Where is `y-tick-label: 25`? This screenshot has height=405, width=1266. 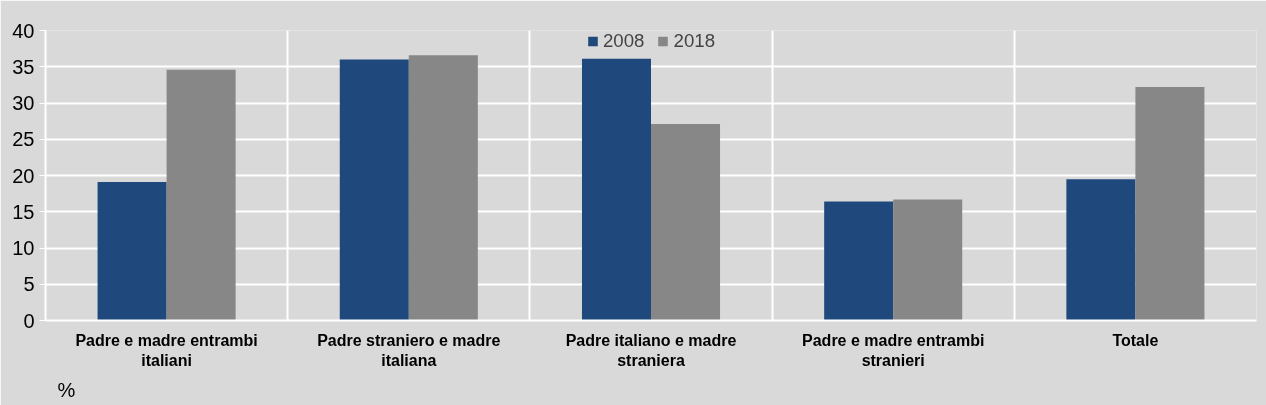
y-tick-label: 25 is located at coordinates (23, 139).